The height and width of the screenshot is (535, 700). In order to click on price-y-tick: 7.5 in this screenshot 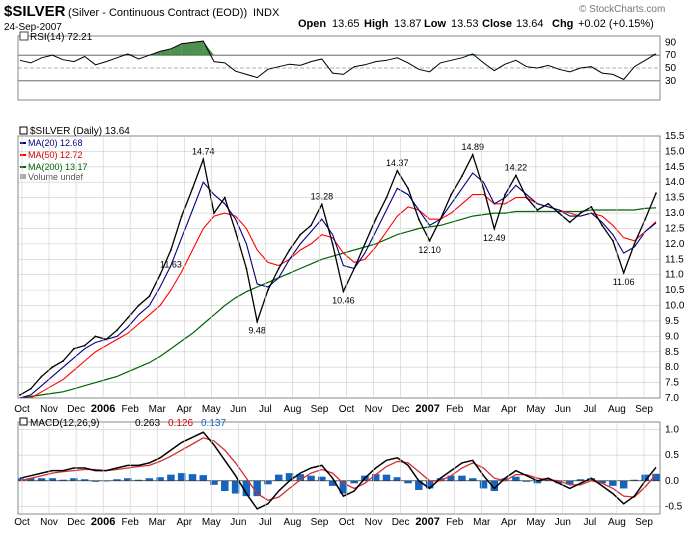, I will do `click(672, 383)`.